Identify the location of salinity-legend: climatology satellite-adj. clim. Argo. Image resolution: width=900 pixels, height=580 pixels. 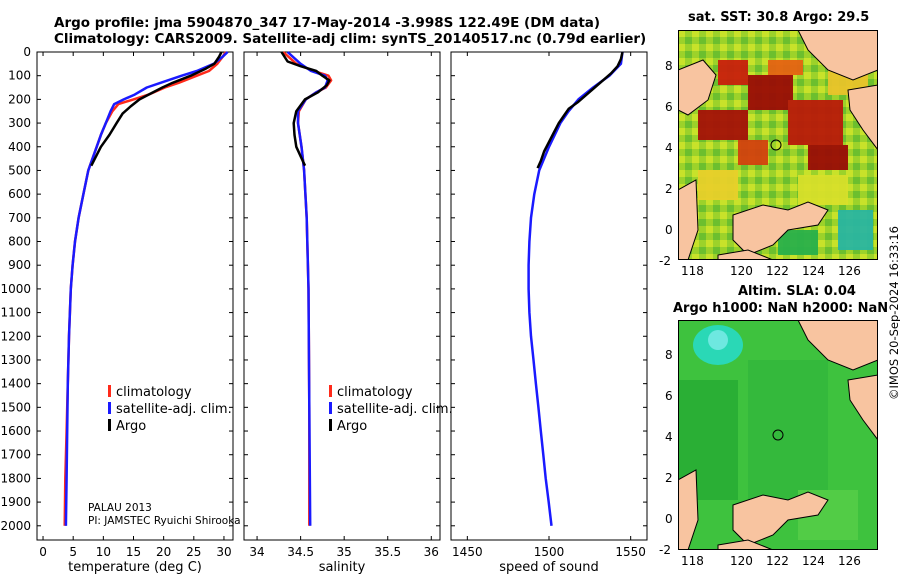
(391, 409).